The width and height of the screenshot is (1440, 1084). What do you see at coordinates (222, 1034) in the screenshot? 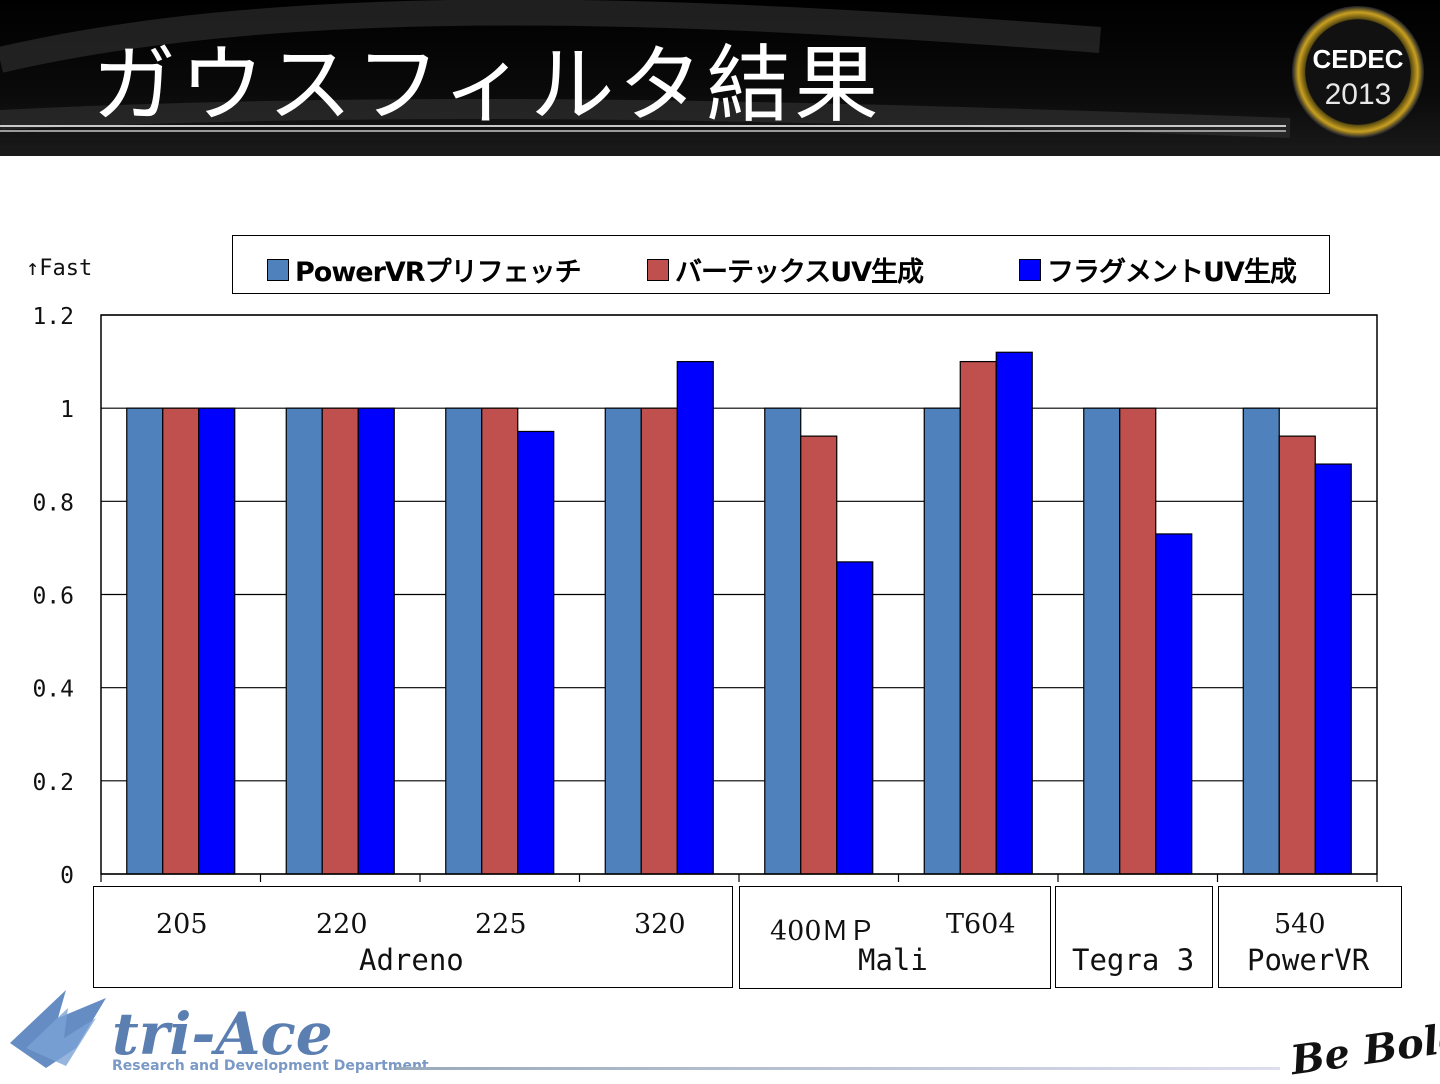
I see `footer-brand: tri-Ace` at bounding box center [222, 1034].